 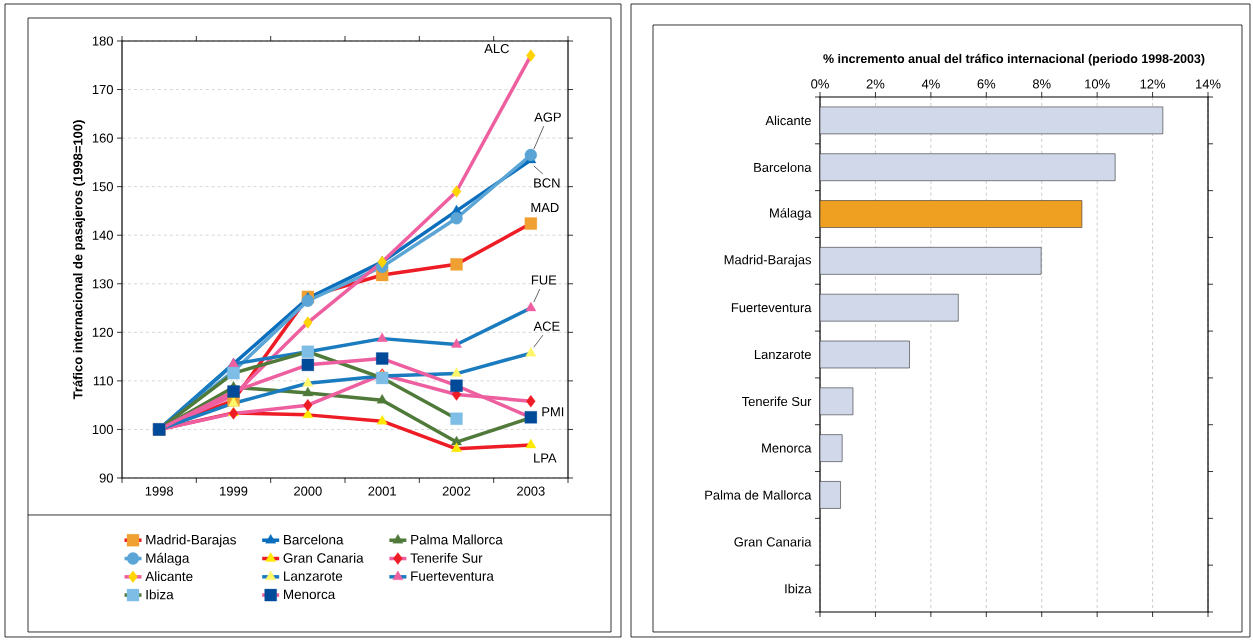 What do you see at coordinates (1014, 59) in the screenshot?
I see `chart-title: % incremento anual del tráfico internacional (periodo 1998-2003)` at bounding box center [1014, 59].